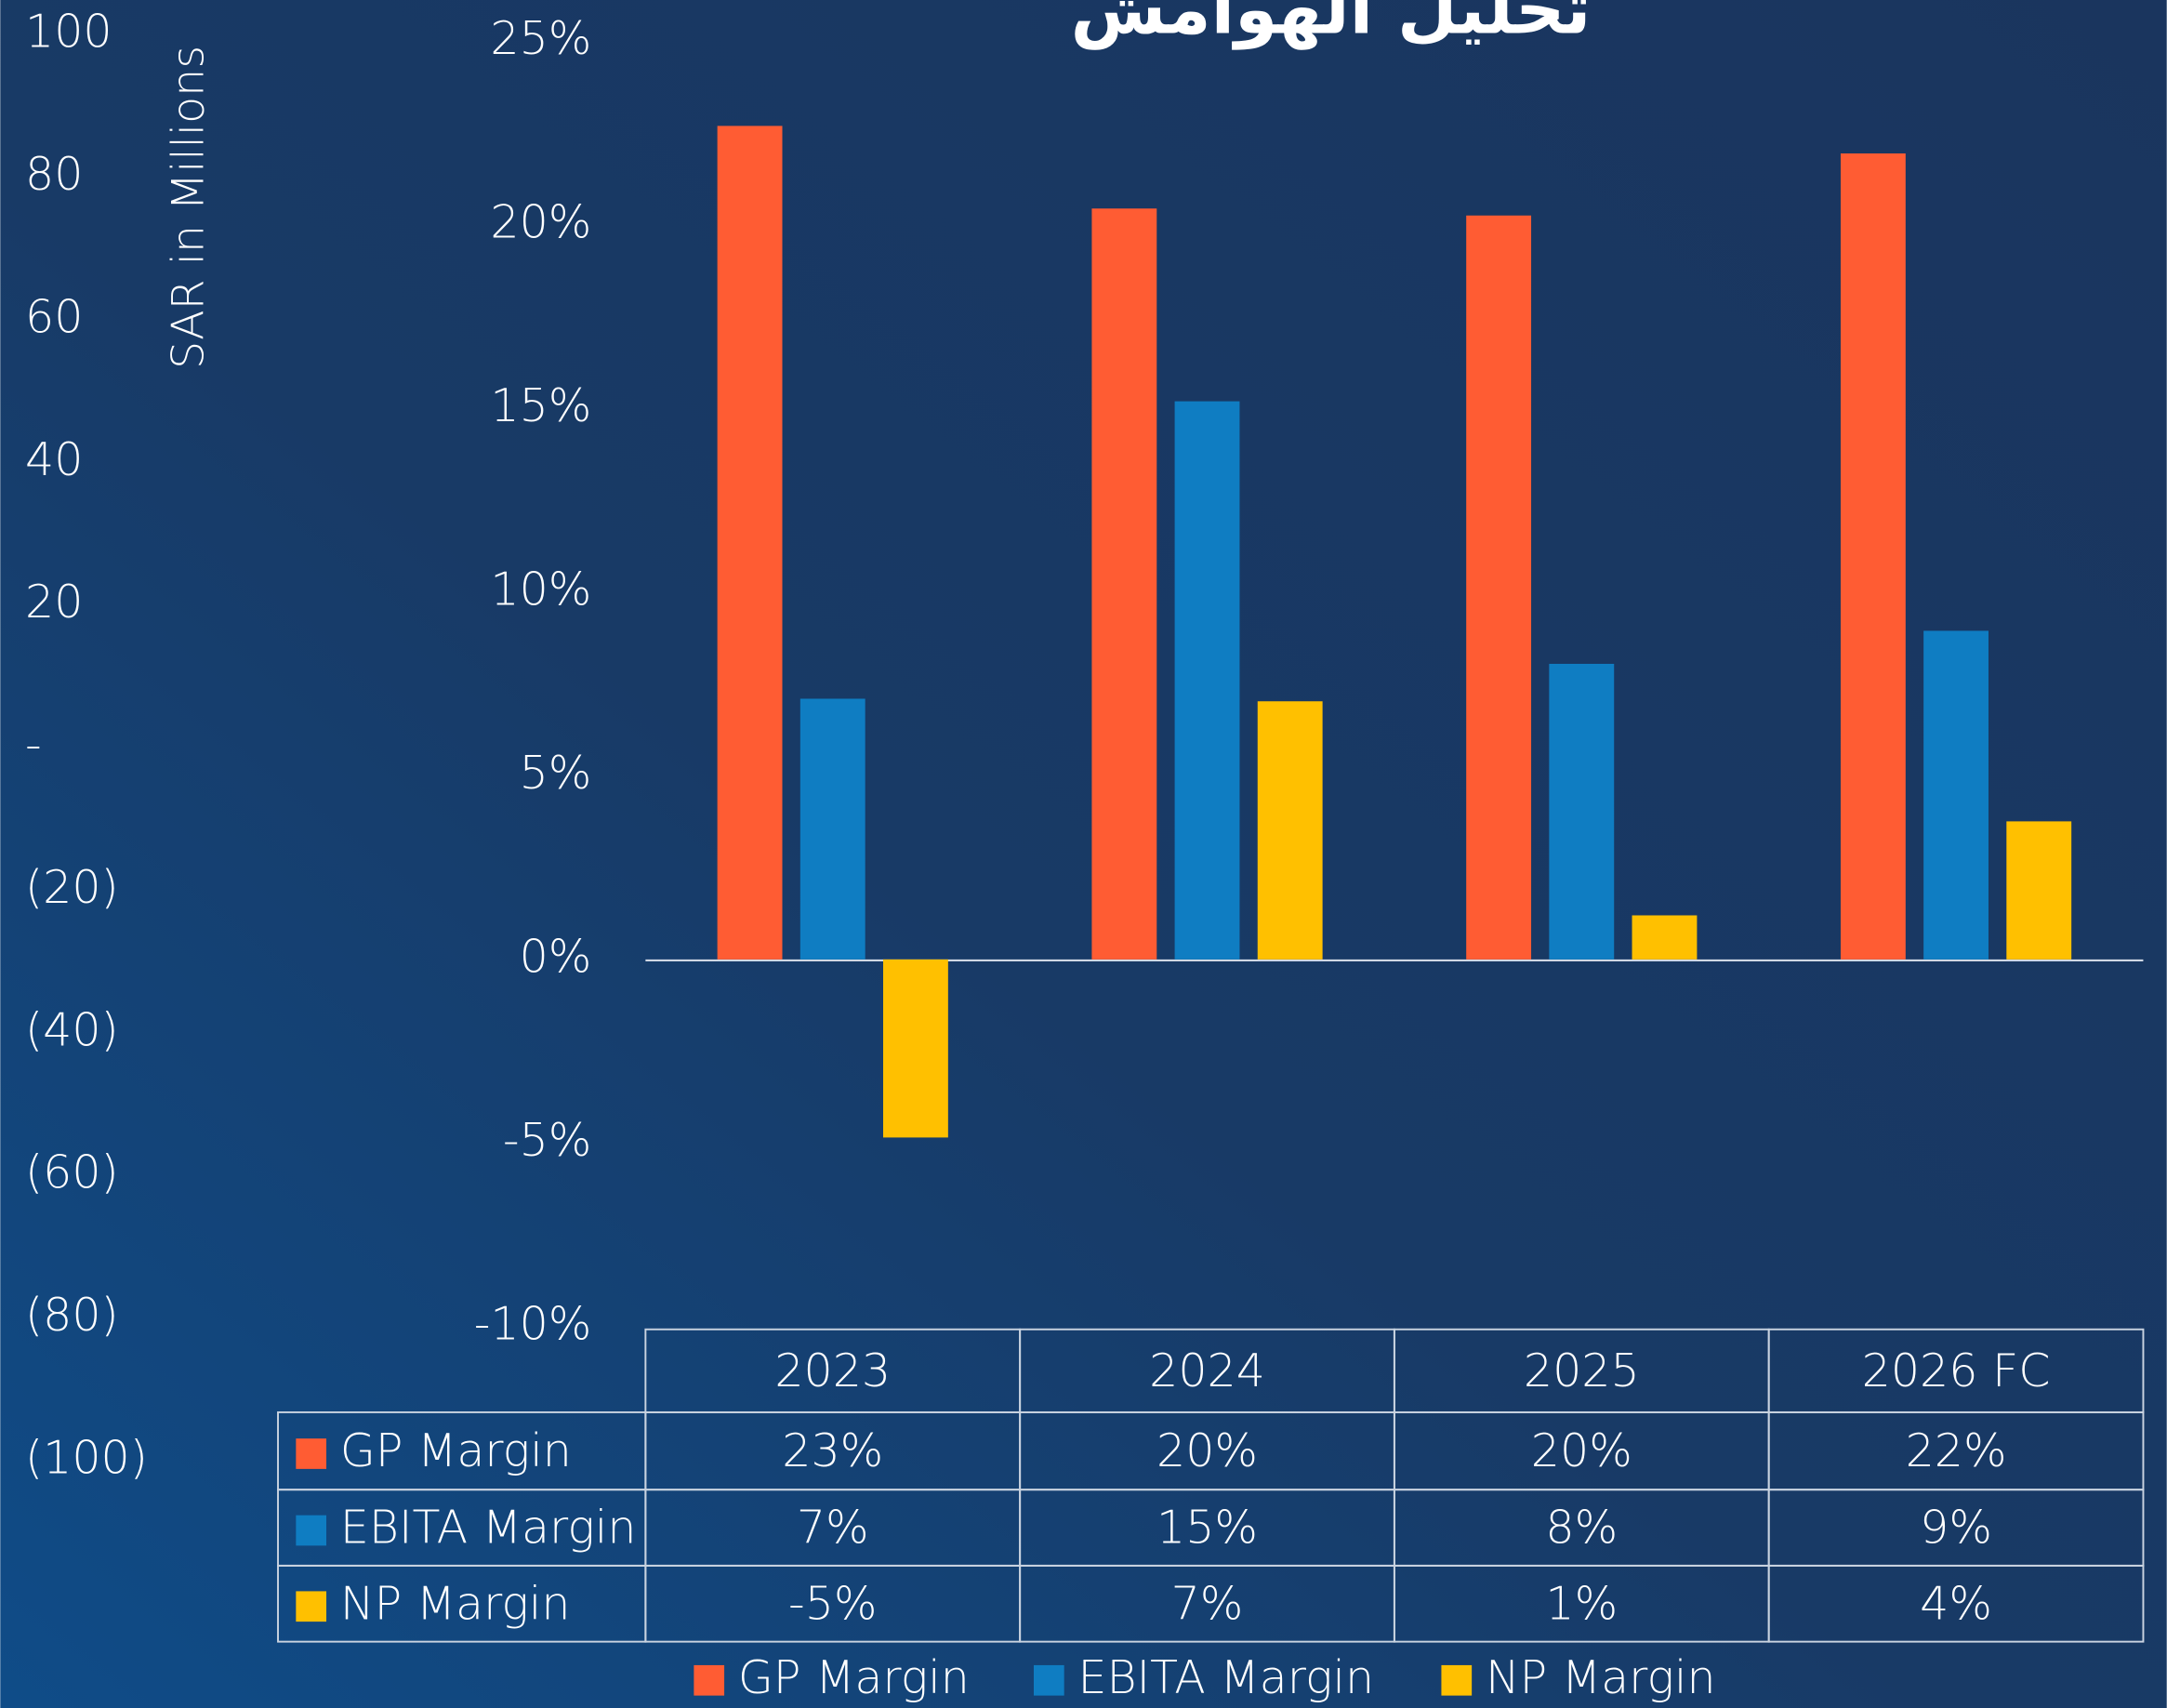 The height and width of the screenshot is (1708, 2167). Describe the element at coordinates (72, 1172) in the screenshot. I see `y2-tick-label: (60)` at that location.